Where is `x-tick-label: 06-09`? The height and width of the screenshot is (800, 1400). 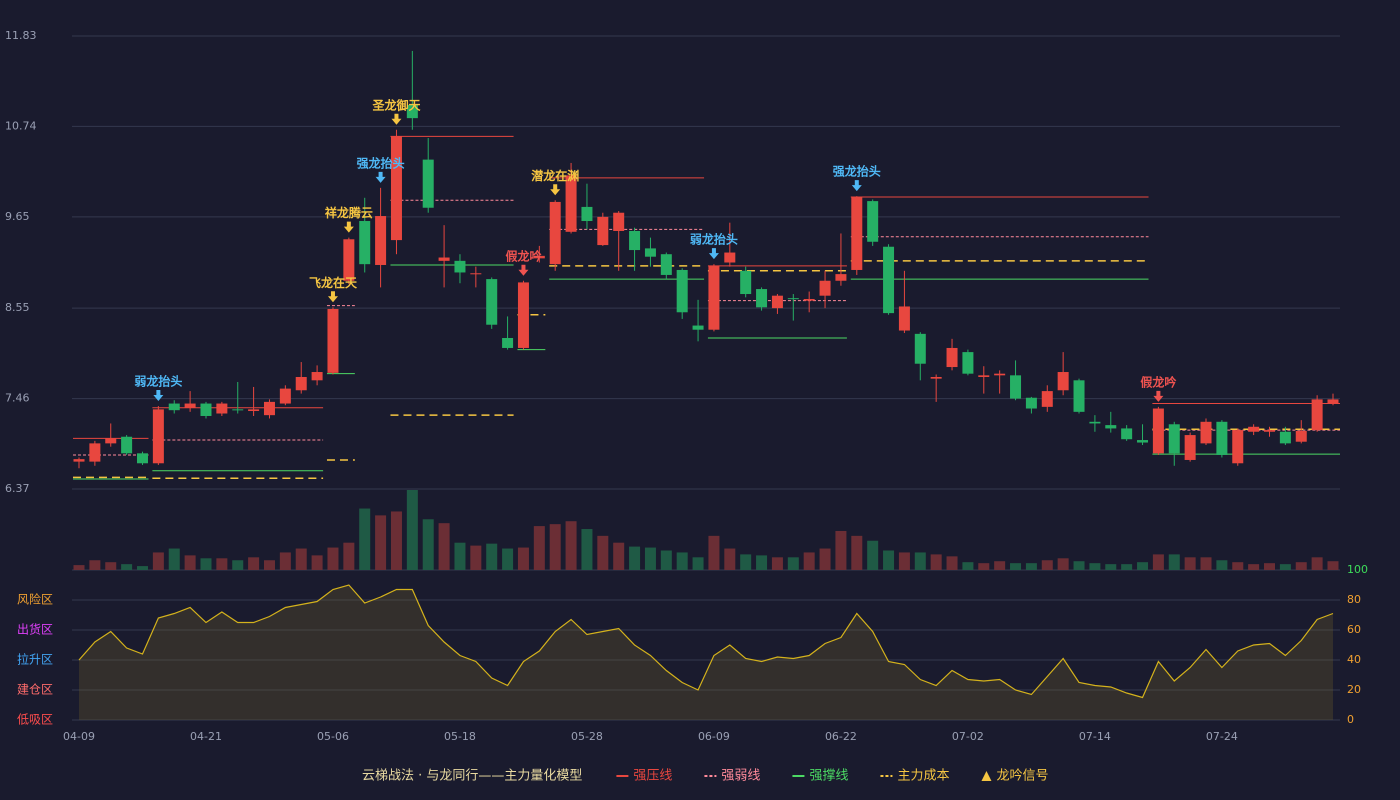
x-tick-label: 06-09 is located at coordinates (714, 736).